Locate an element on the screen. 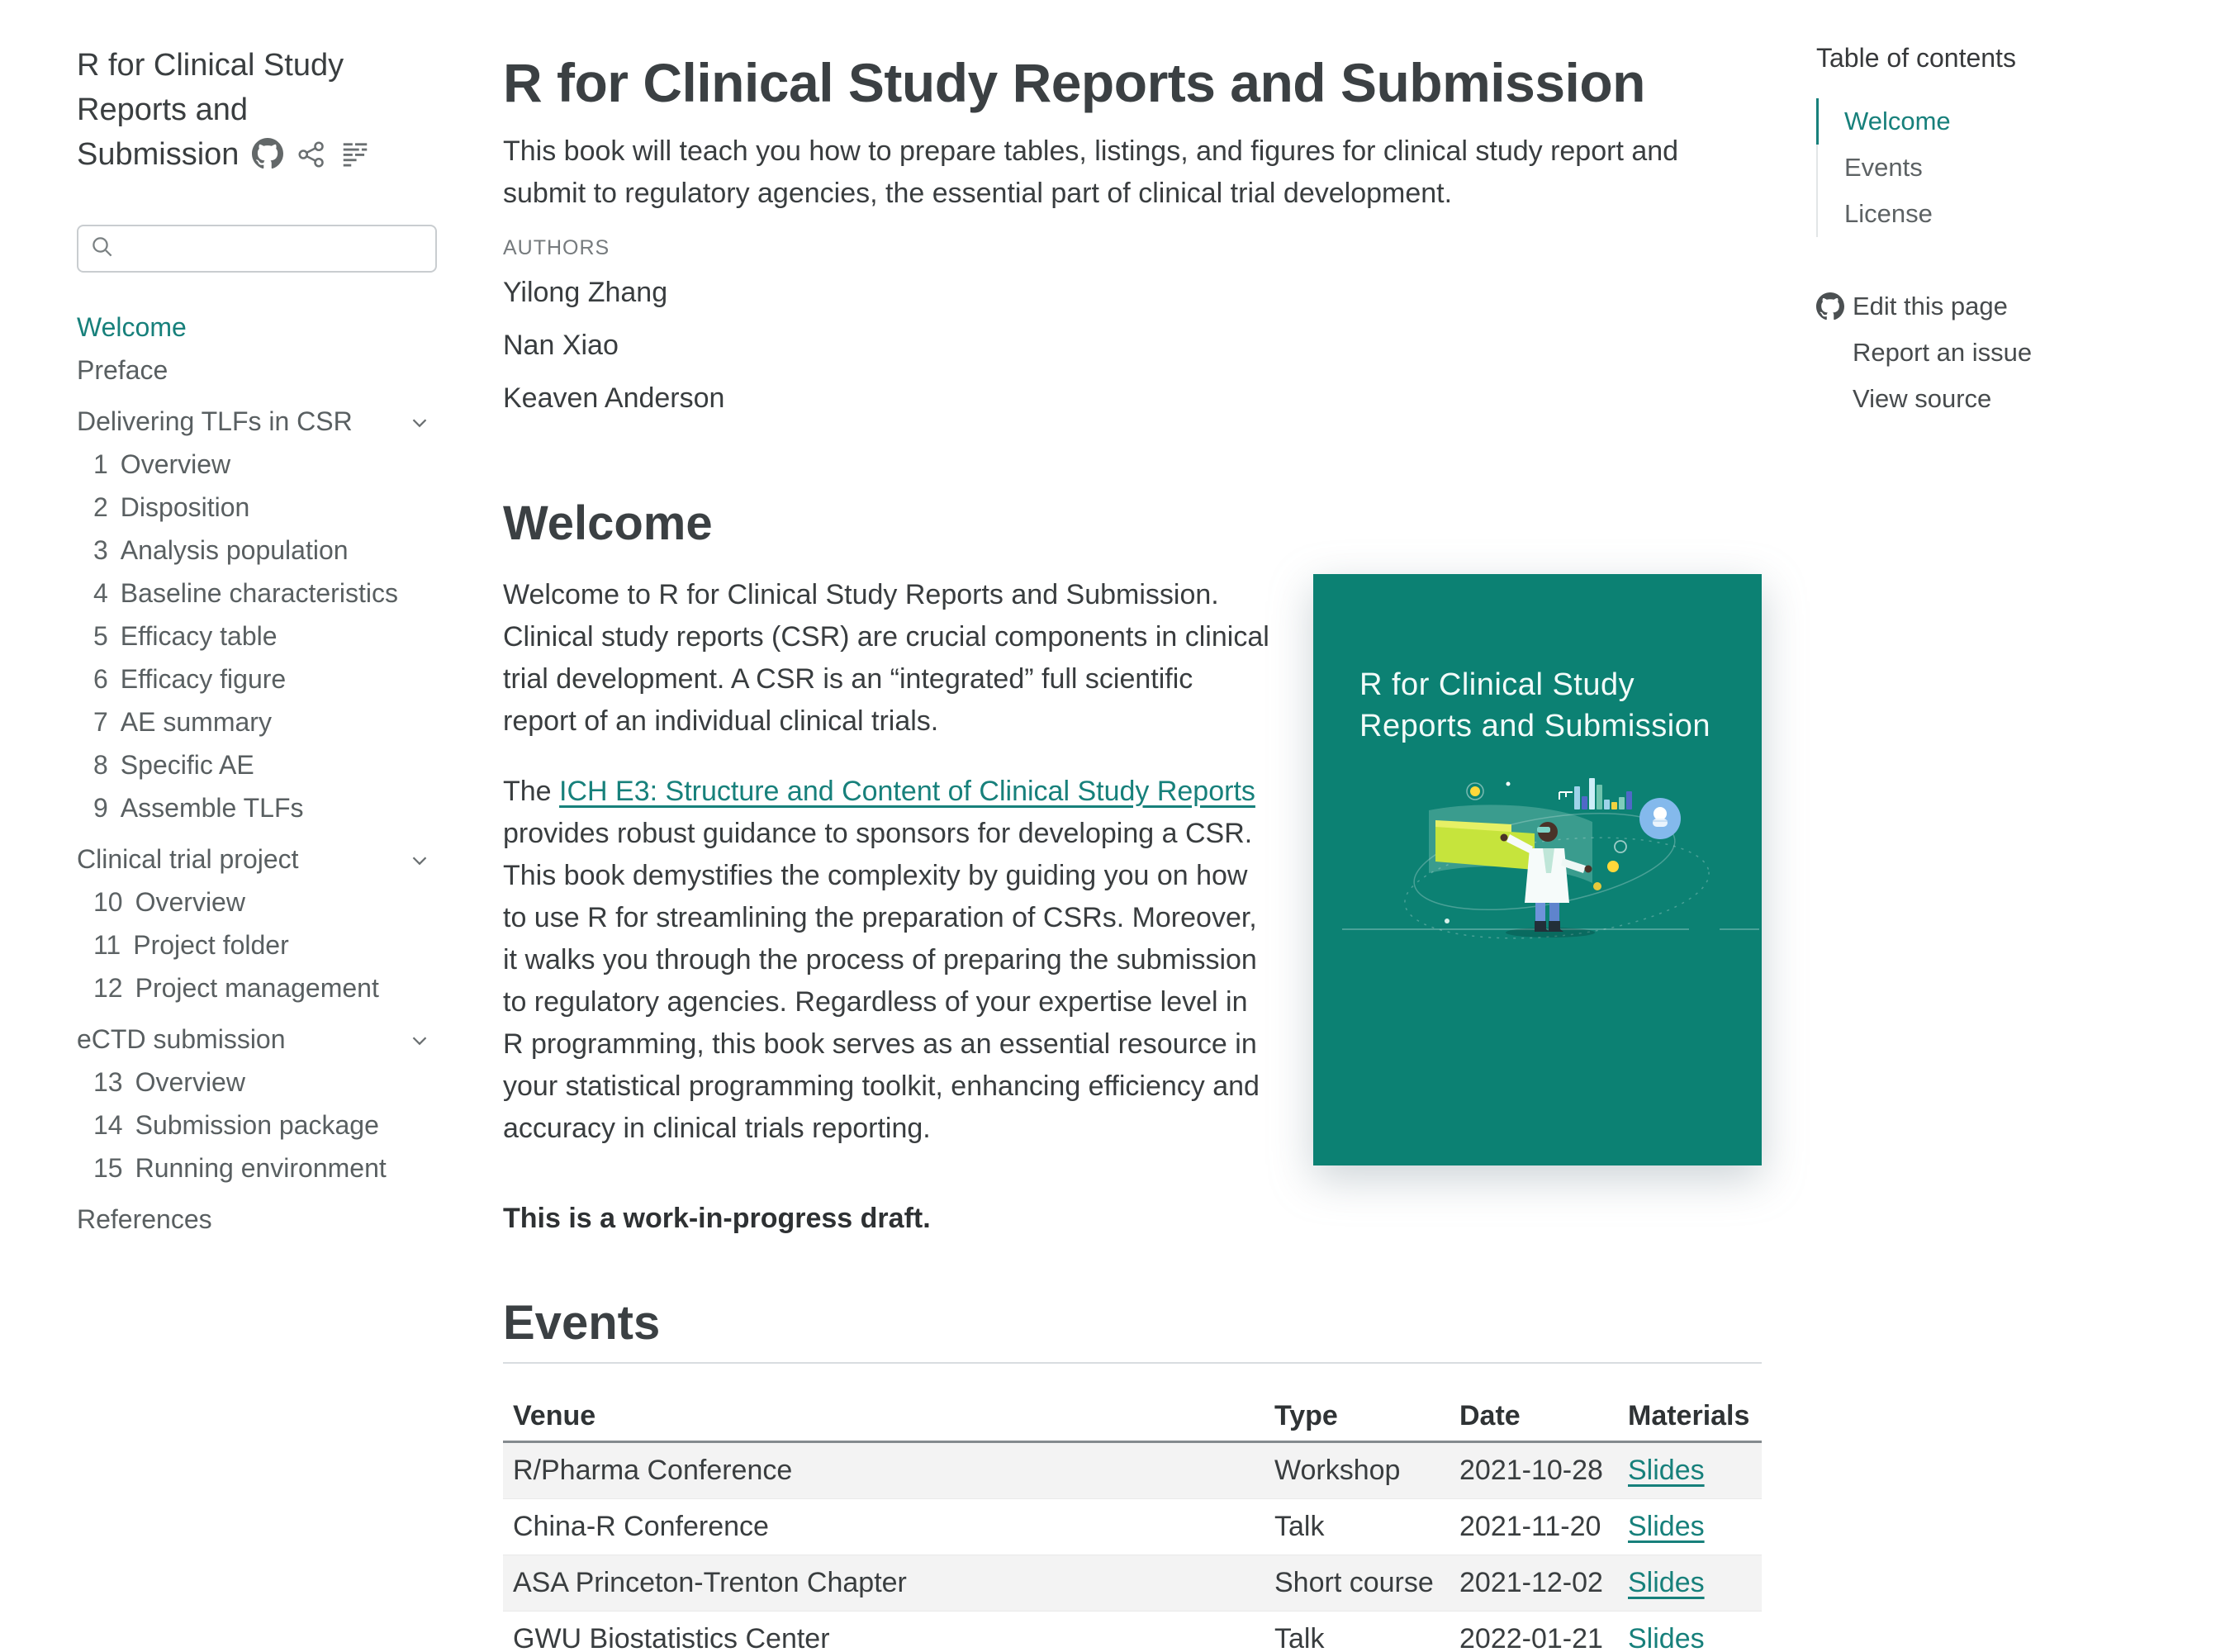  event-venue: ASA Princeton-Trenton Chapter is located at coordinates (883, 1583).